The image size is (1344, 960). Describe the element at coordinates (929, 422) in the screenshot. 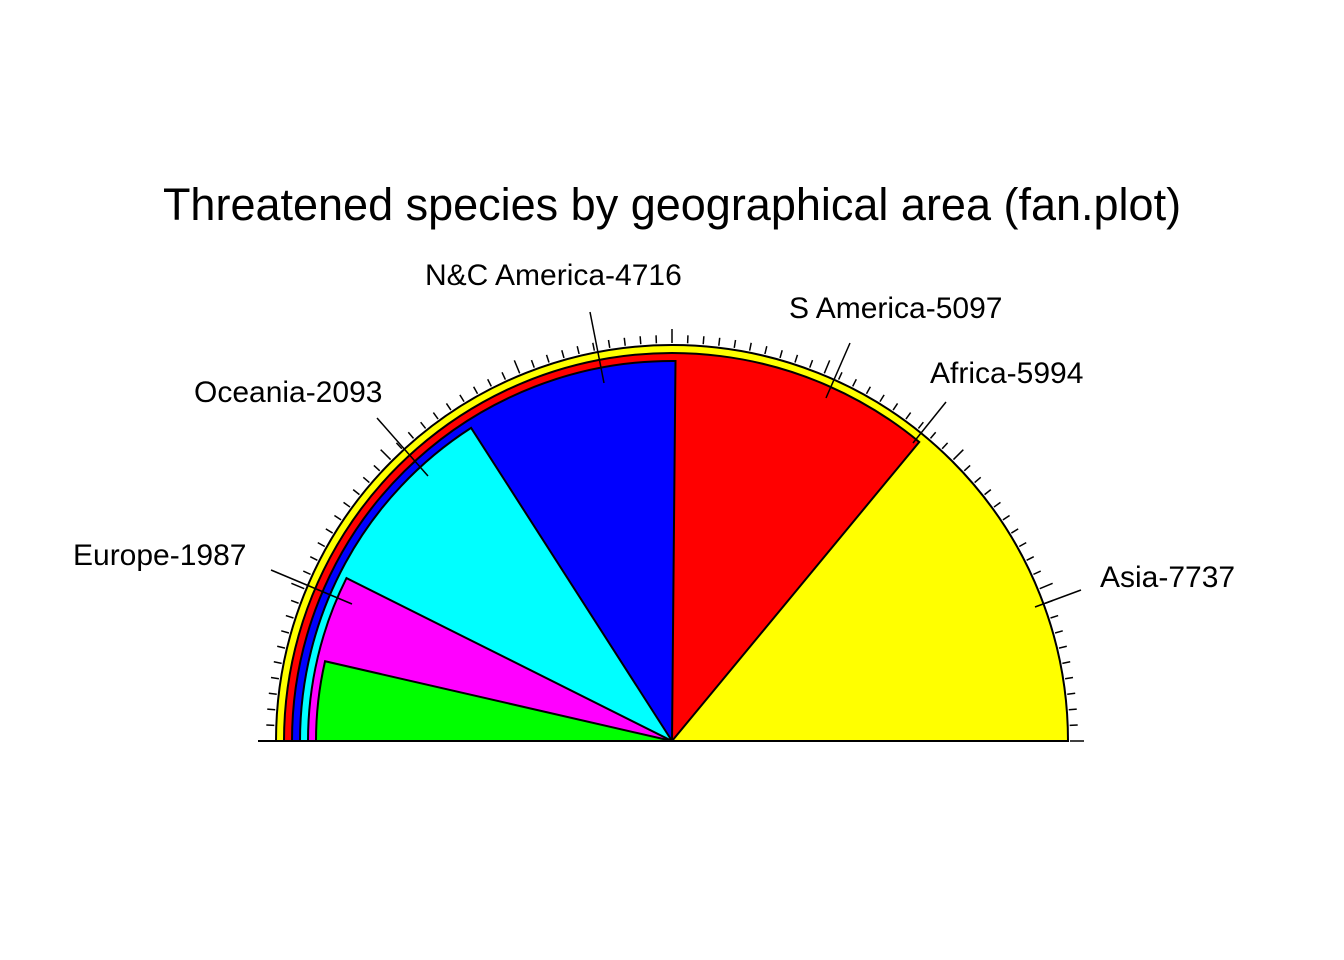

I see `leader-line-africa` at that location.